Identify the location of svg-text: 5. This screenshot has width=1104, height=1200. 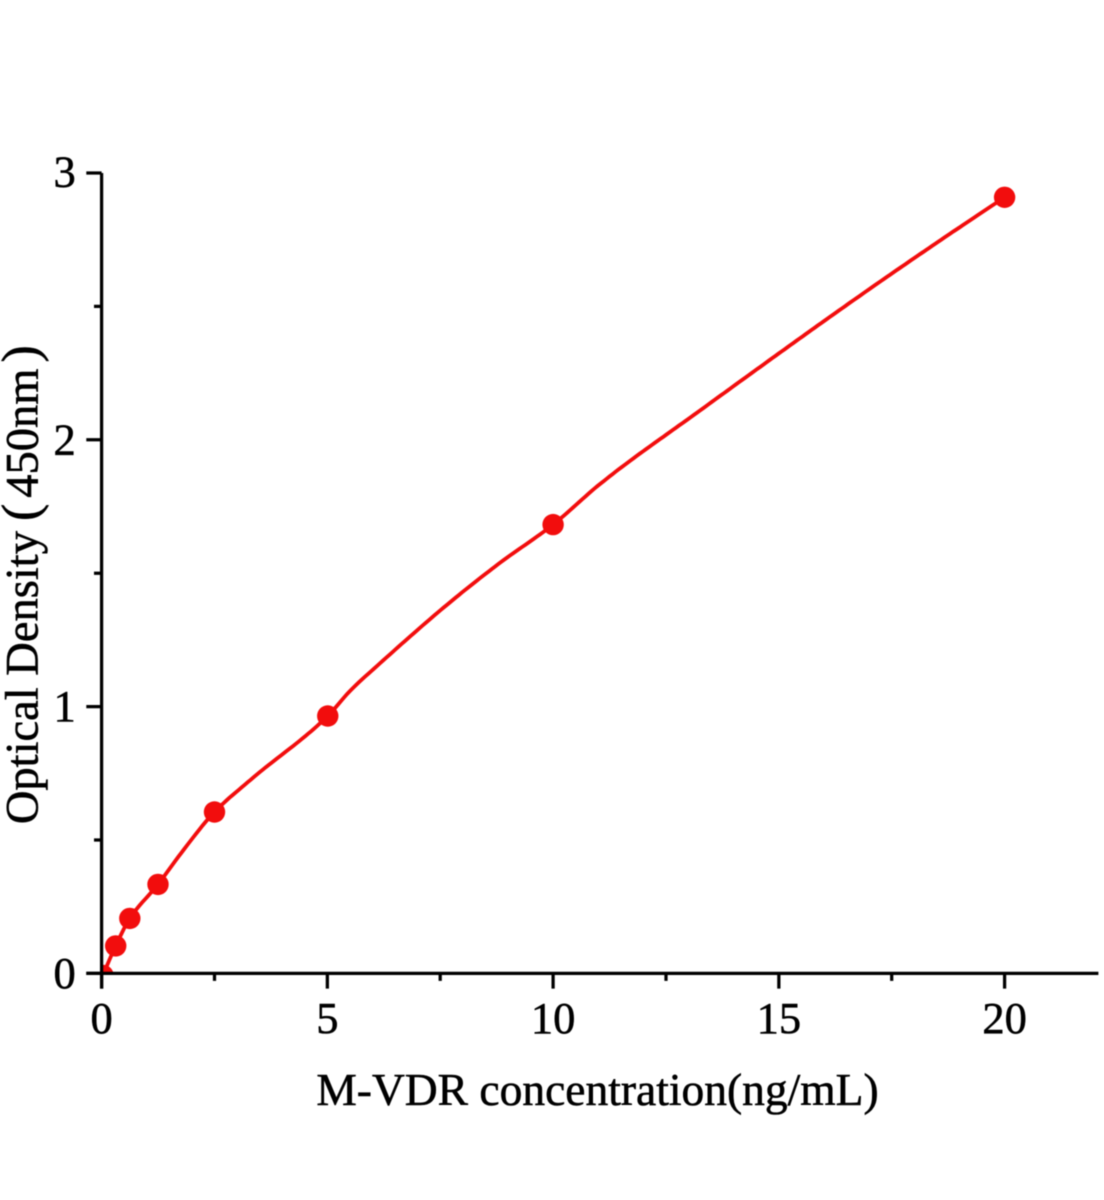
(327, 1018).